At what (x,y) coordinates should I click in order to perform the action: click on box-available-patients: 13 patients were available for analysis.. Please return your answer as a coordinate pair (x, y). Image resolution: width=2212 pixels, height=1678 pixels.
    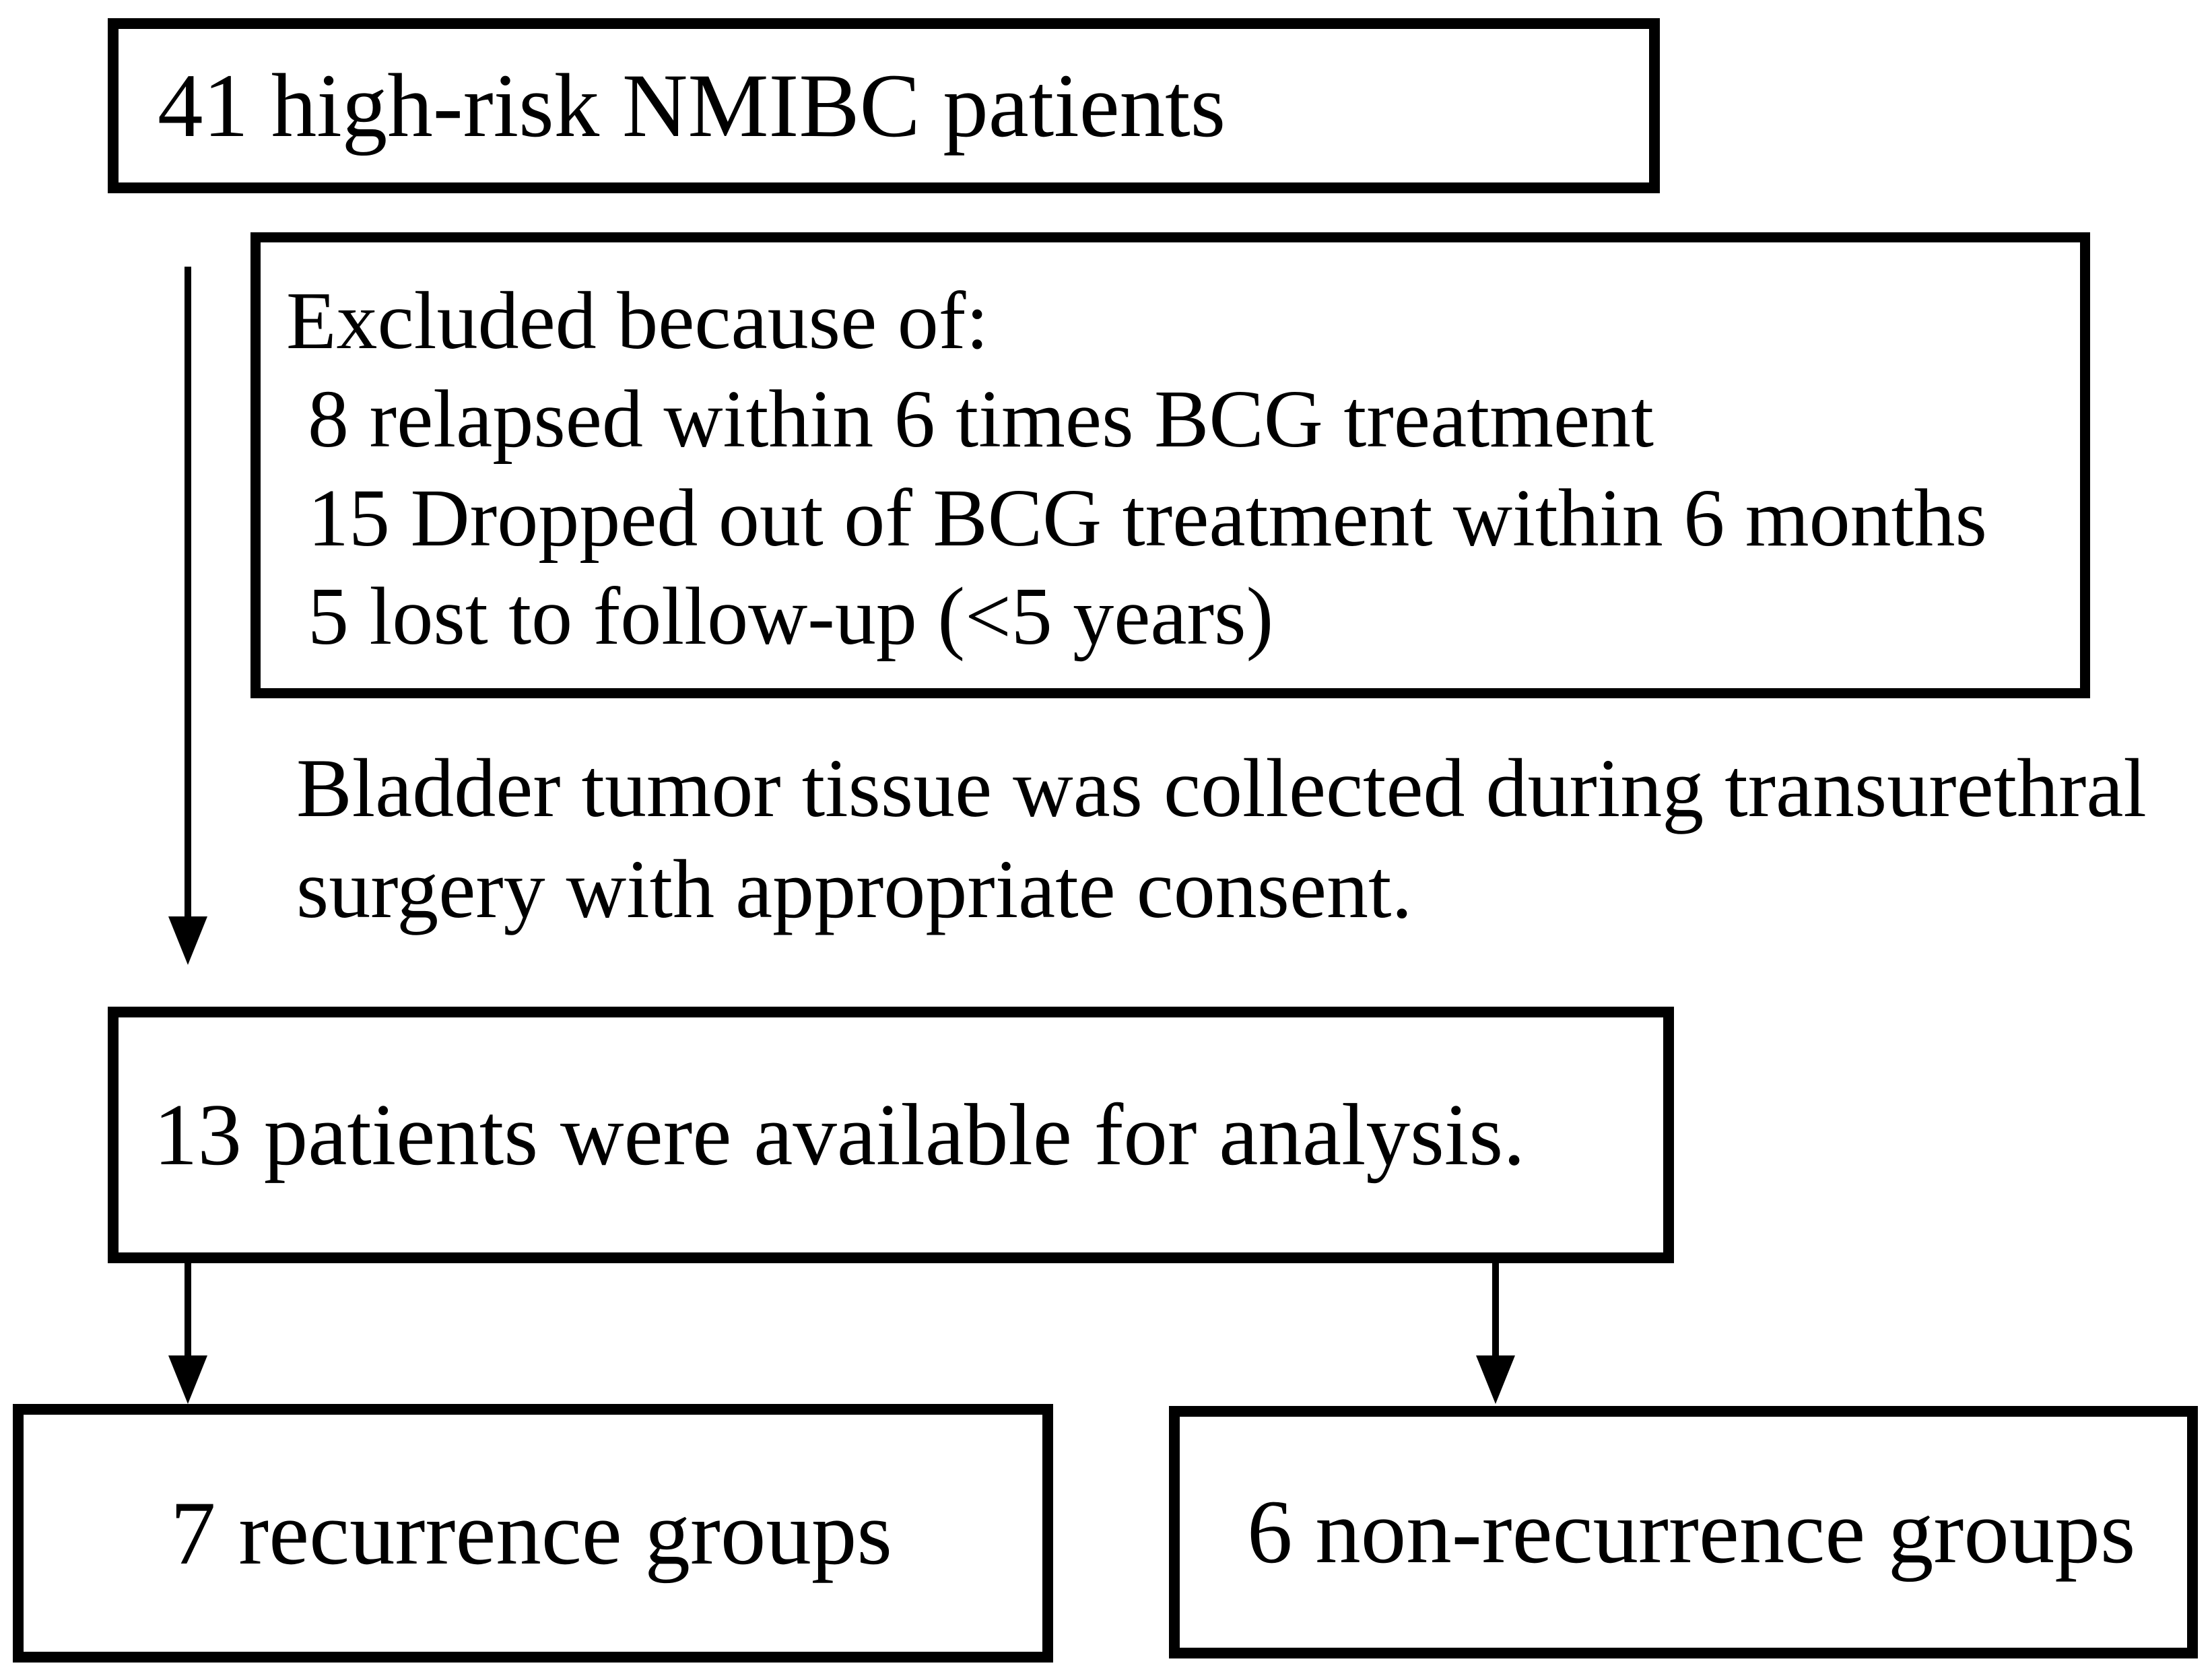
    Looking at the image, I should click on (891, 1135).